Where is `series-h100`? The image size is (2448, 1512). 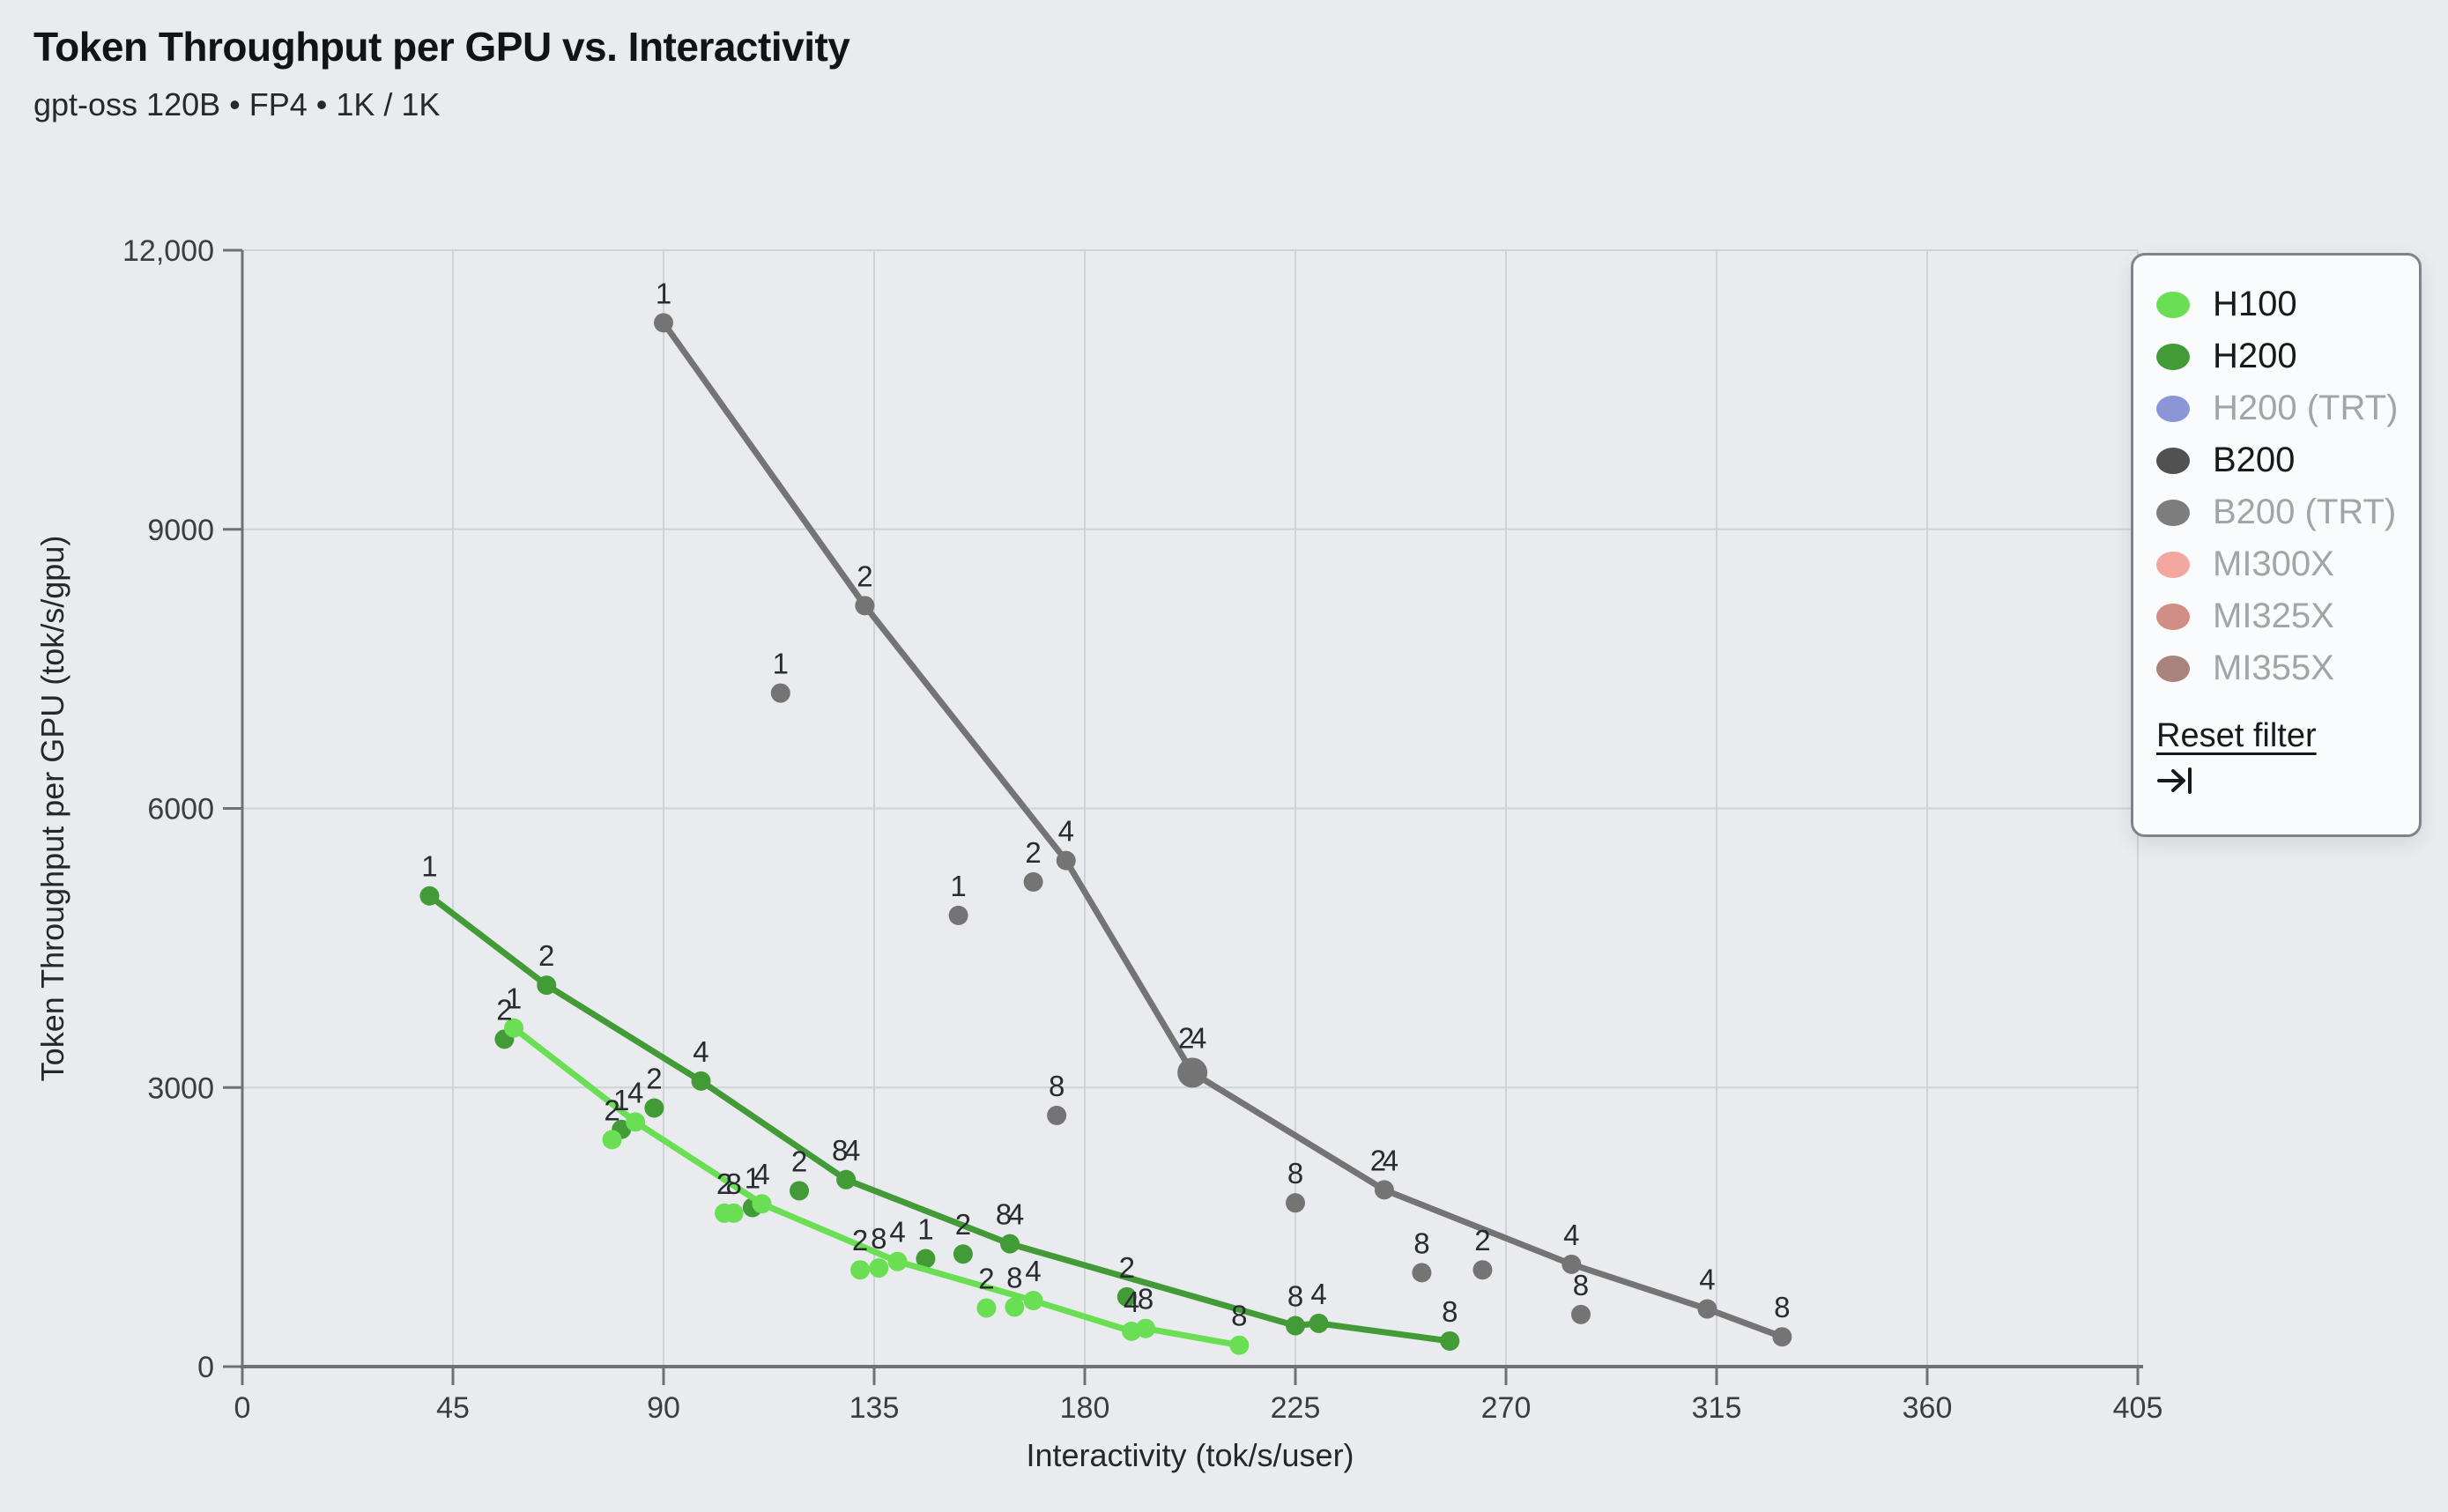
series-h100 is located at coordinates (877, 1186).